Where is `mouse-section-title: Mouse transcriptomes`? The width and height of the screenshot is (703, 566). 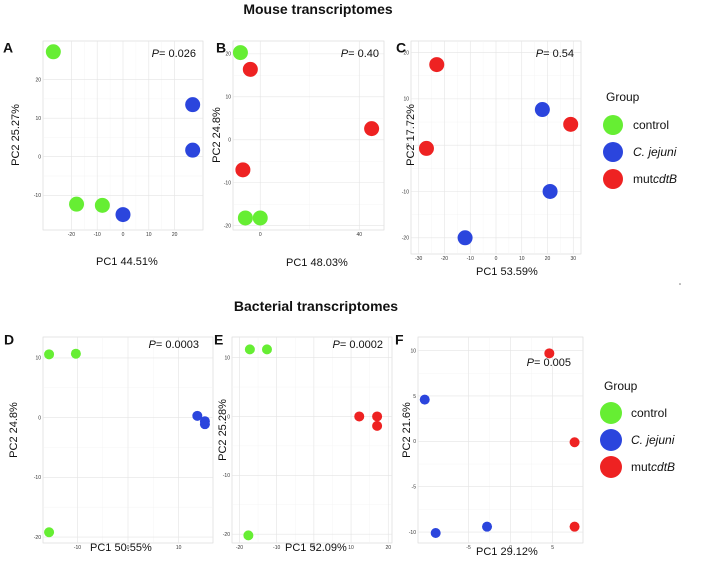
mouse-section-title: Mouse transcriptomes is located at coordinates (318, 9).